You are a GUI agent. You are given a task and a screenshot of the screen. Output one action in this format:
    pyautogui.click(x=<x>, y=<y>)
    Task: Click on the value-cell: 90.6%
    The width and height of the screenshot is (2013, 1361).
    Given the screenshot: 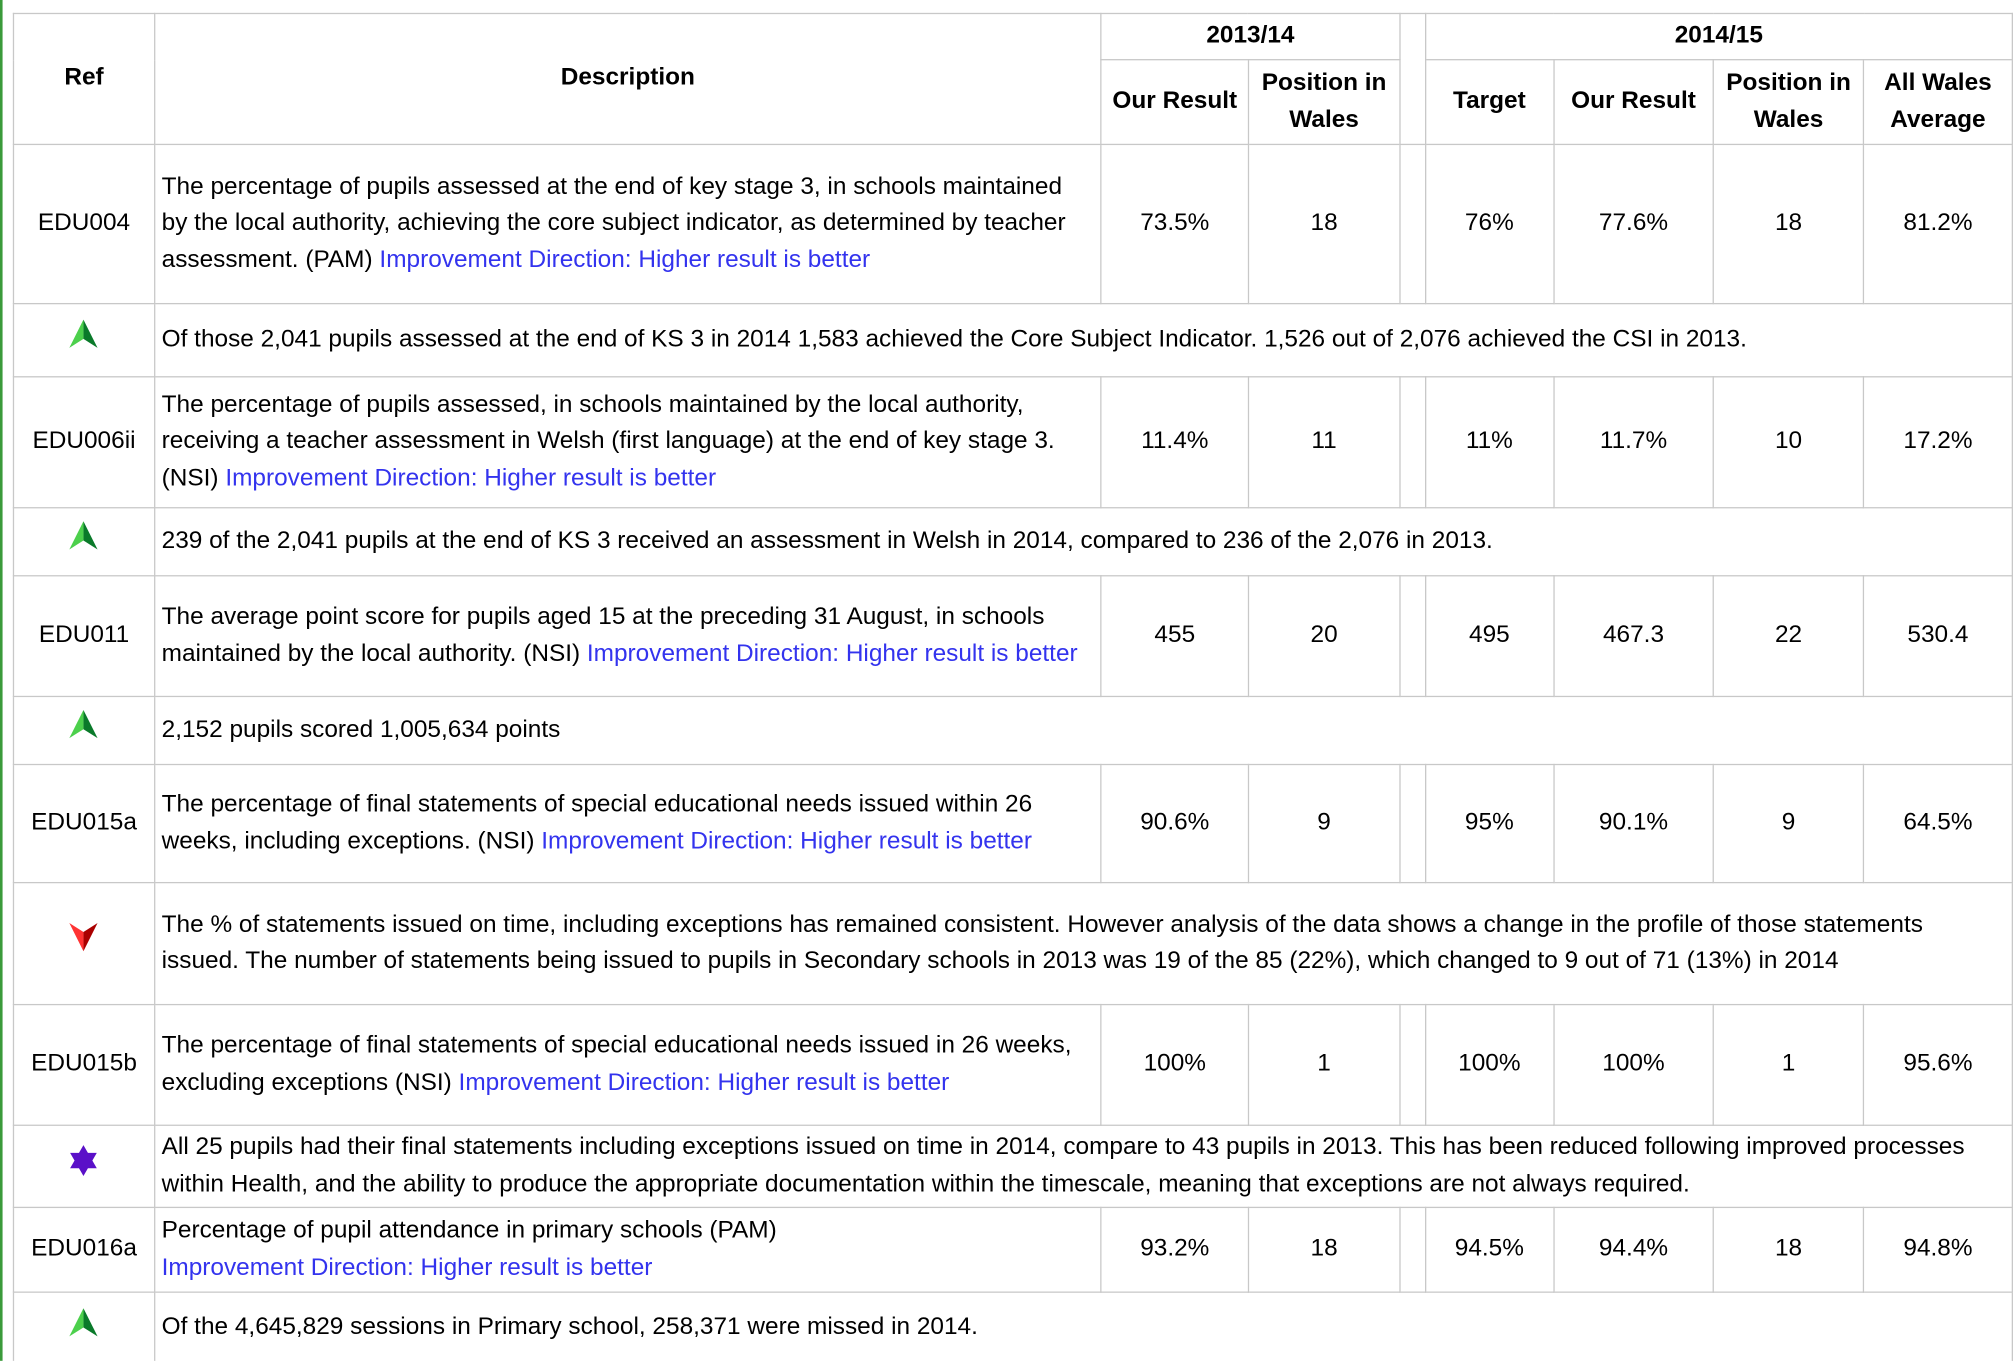 What is the action you would take?
    pyautogui.click(x=1175, y=823)
    